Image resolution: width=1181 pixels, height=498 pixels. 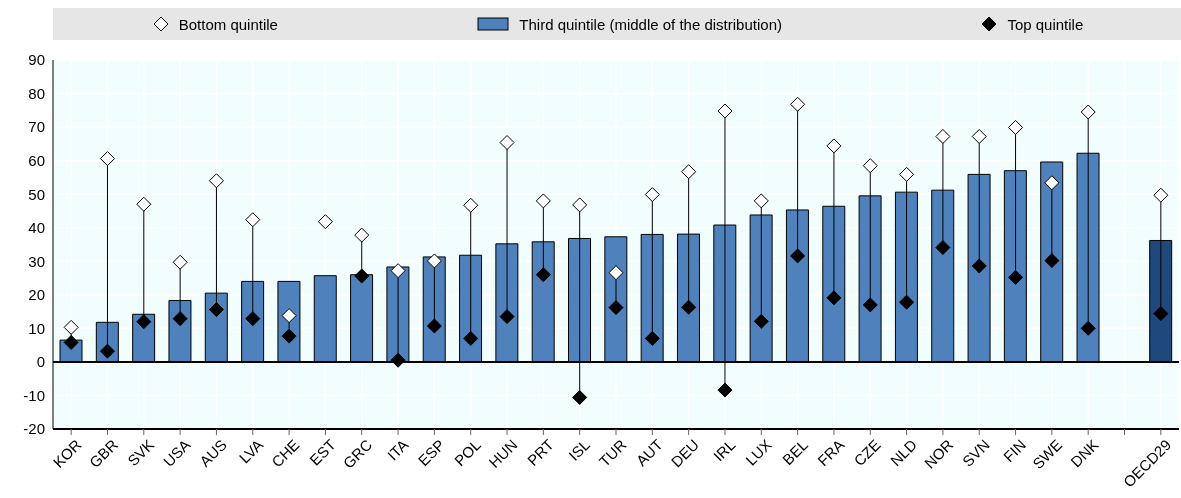 What do you see at coordinates (397, 449) in the screenshot?
I see `x-tick-label: ITA` at bounding box center [397, 449].